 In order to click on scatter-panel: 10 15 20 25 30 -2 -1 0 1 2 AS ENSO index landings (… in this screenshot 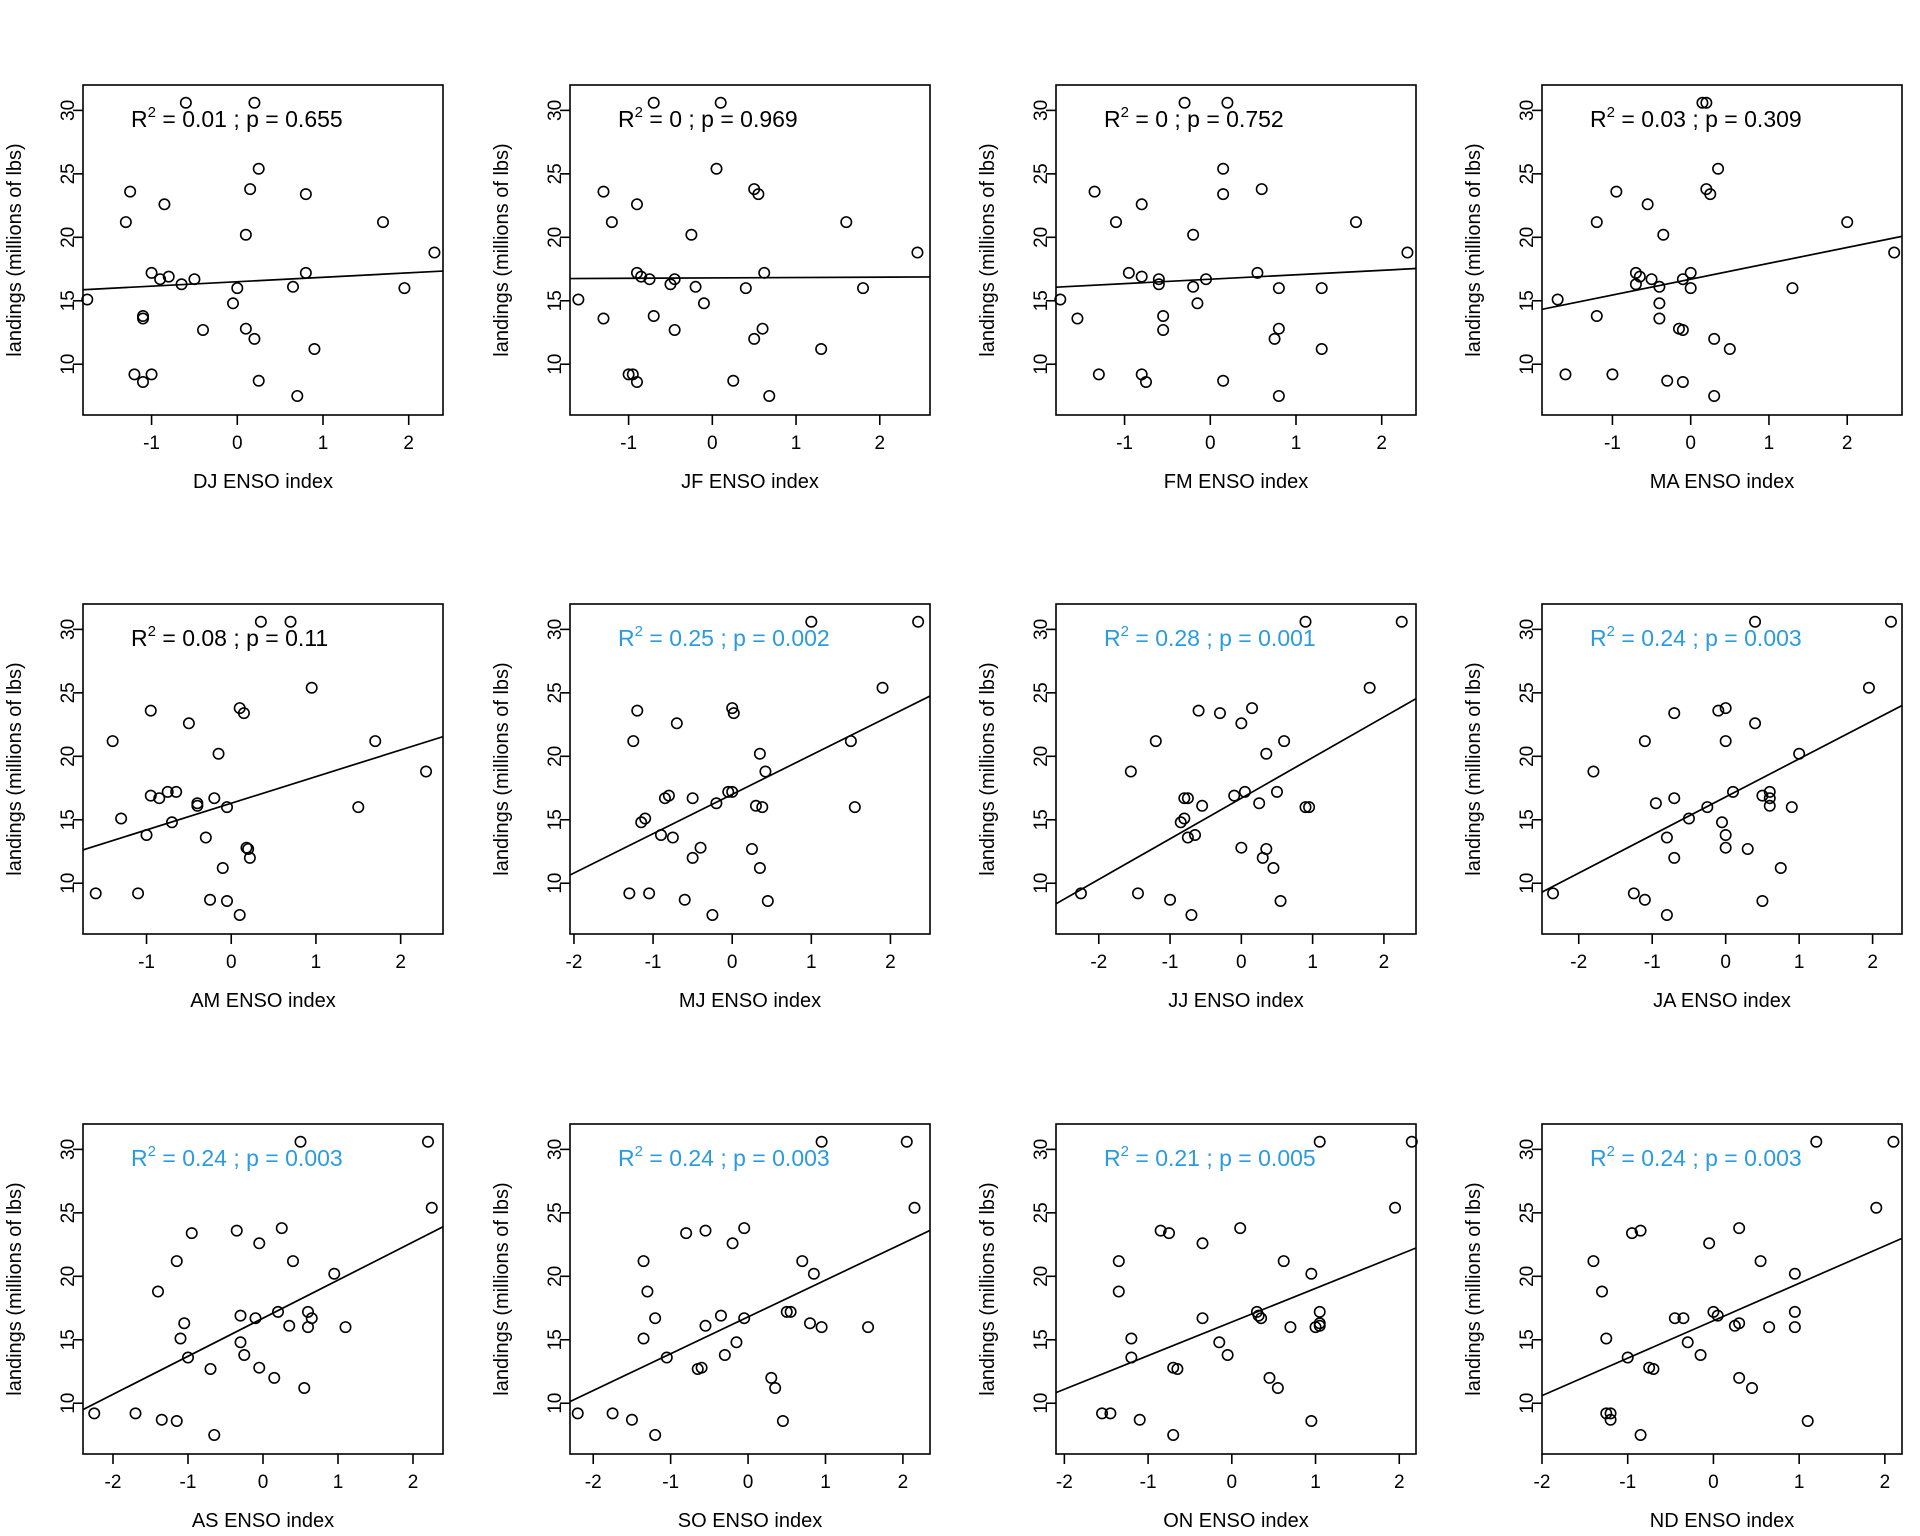, I will do `click(224, 1327)`.